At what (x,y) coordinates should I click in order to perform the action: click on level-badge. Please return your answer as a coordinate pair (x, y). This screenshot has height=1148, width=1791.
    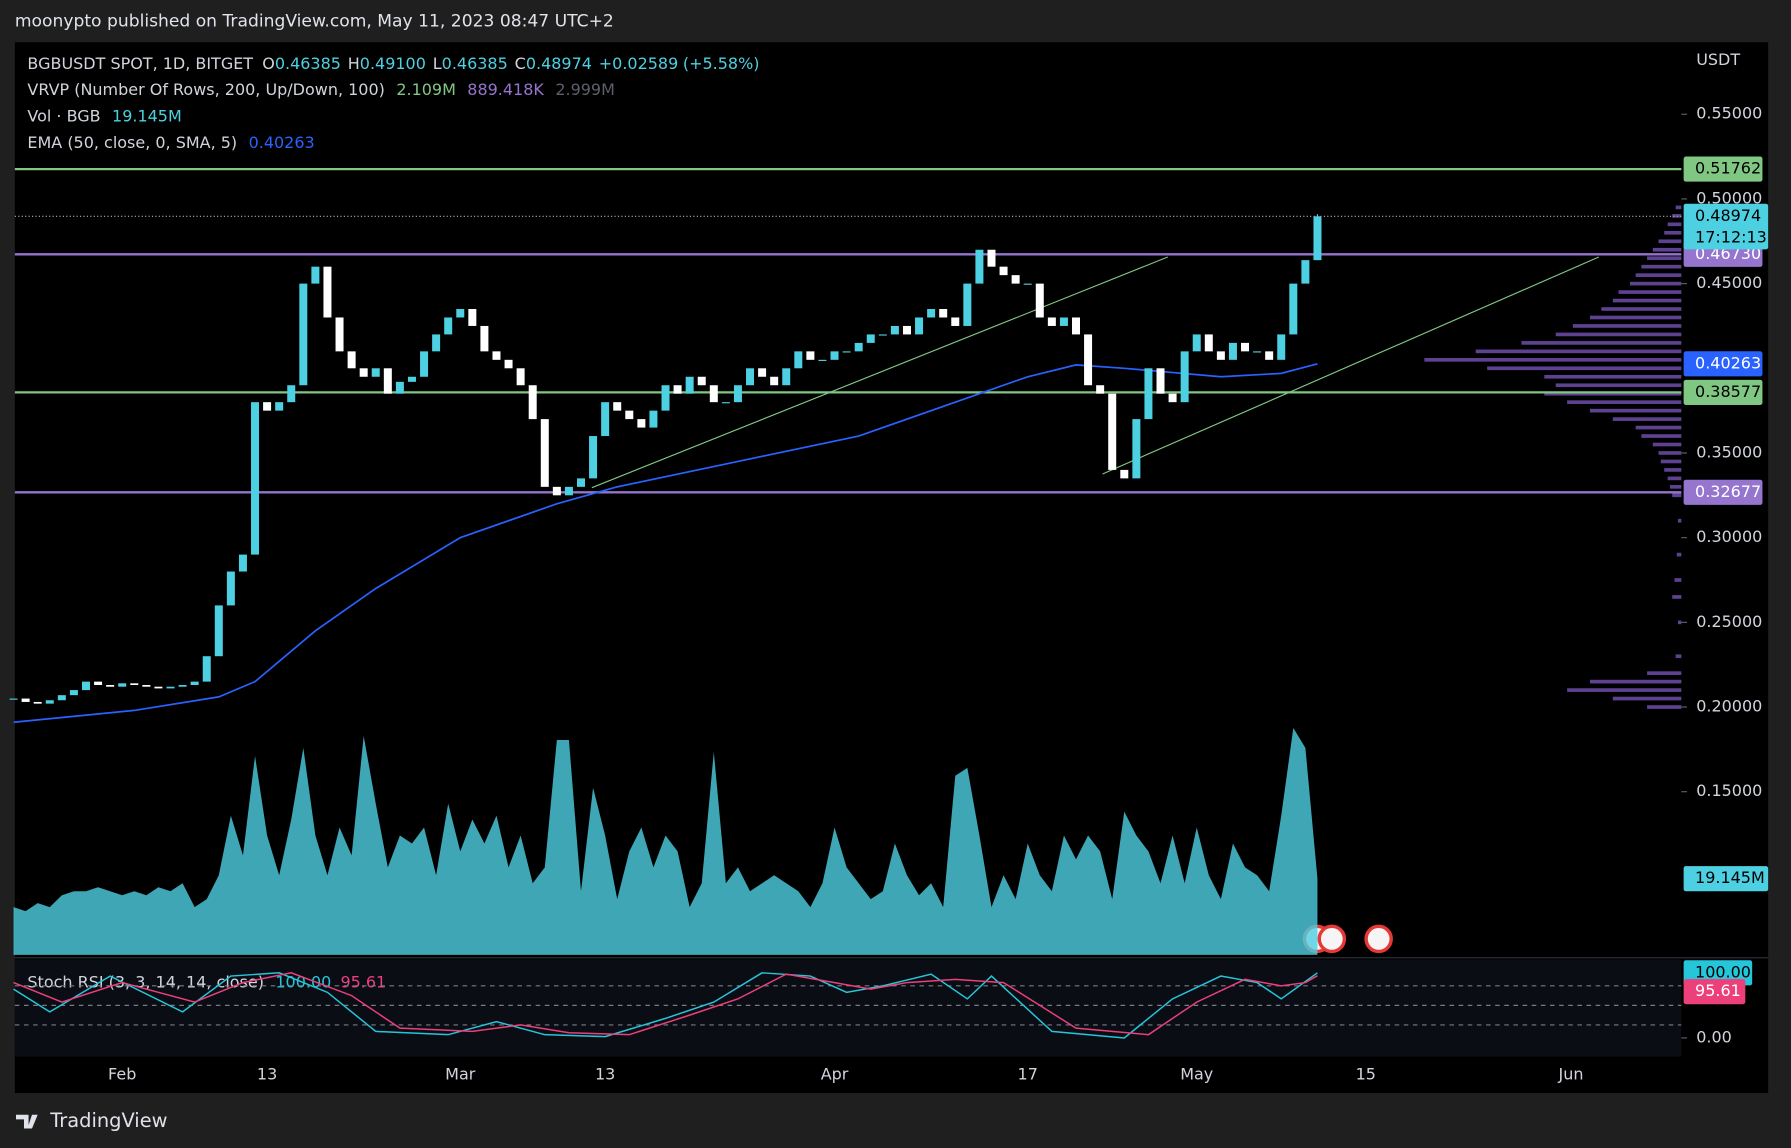
    Looking at the image, I should click on (1723, 492).